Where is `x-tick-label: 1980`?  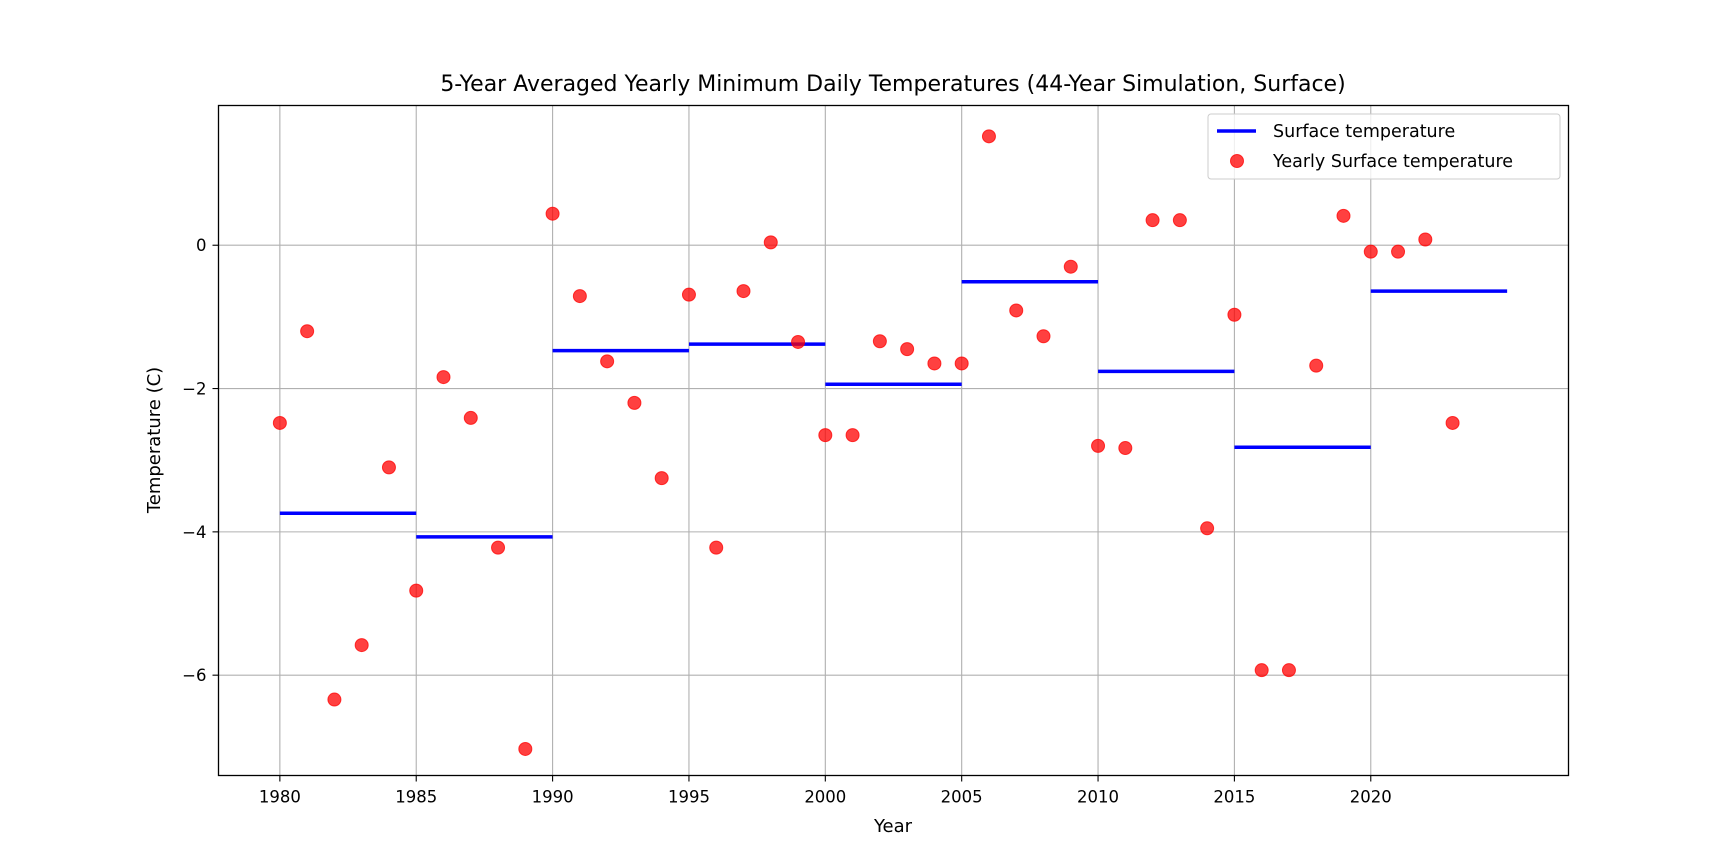
x-tick-label: 1980 is located at coordinates (280, 797).